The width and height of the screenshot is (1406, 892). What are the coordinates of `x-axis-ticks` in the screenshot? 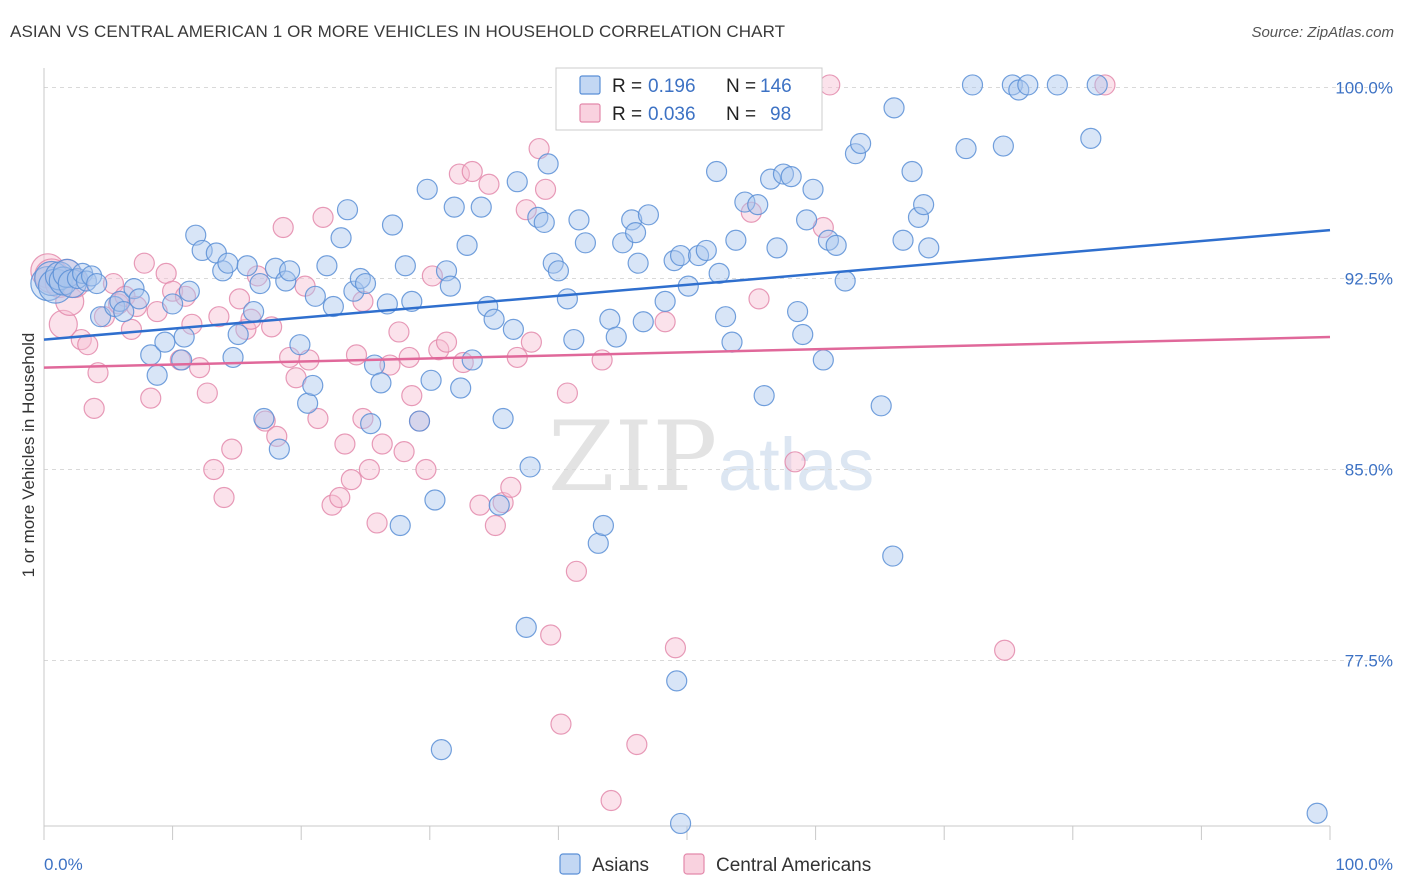 It's located at (687, 833).